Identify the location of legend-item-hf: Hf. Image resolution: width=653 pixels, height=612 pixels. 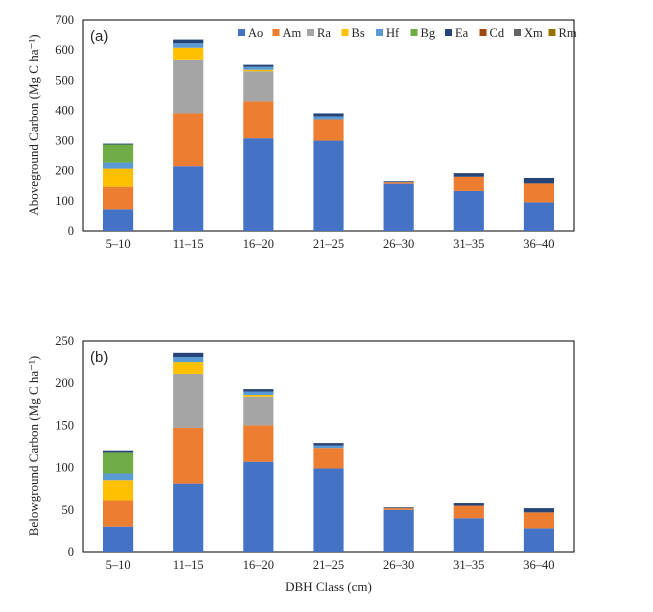
(388, 33).